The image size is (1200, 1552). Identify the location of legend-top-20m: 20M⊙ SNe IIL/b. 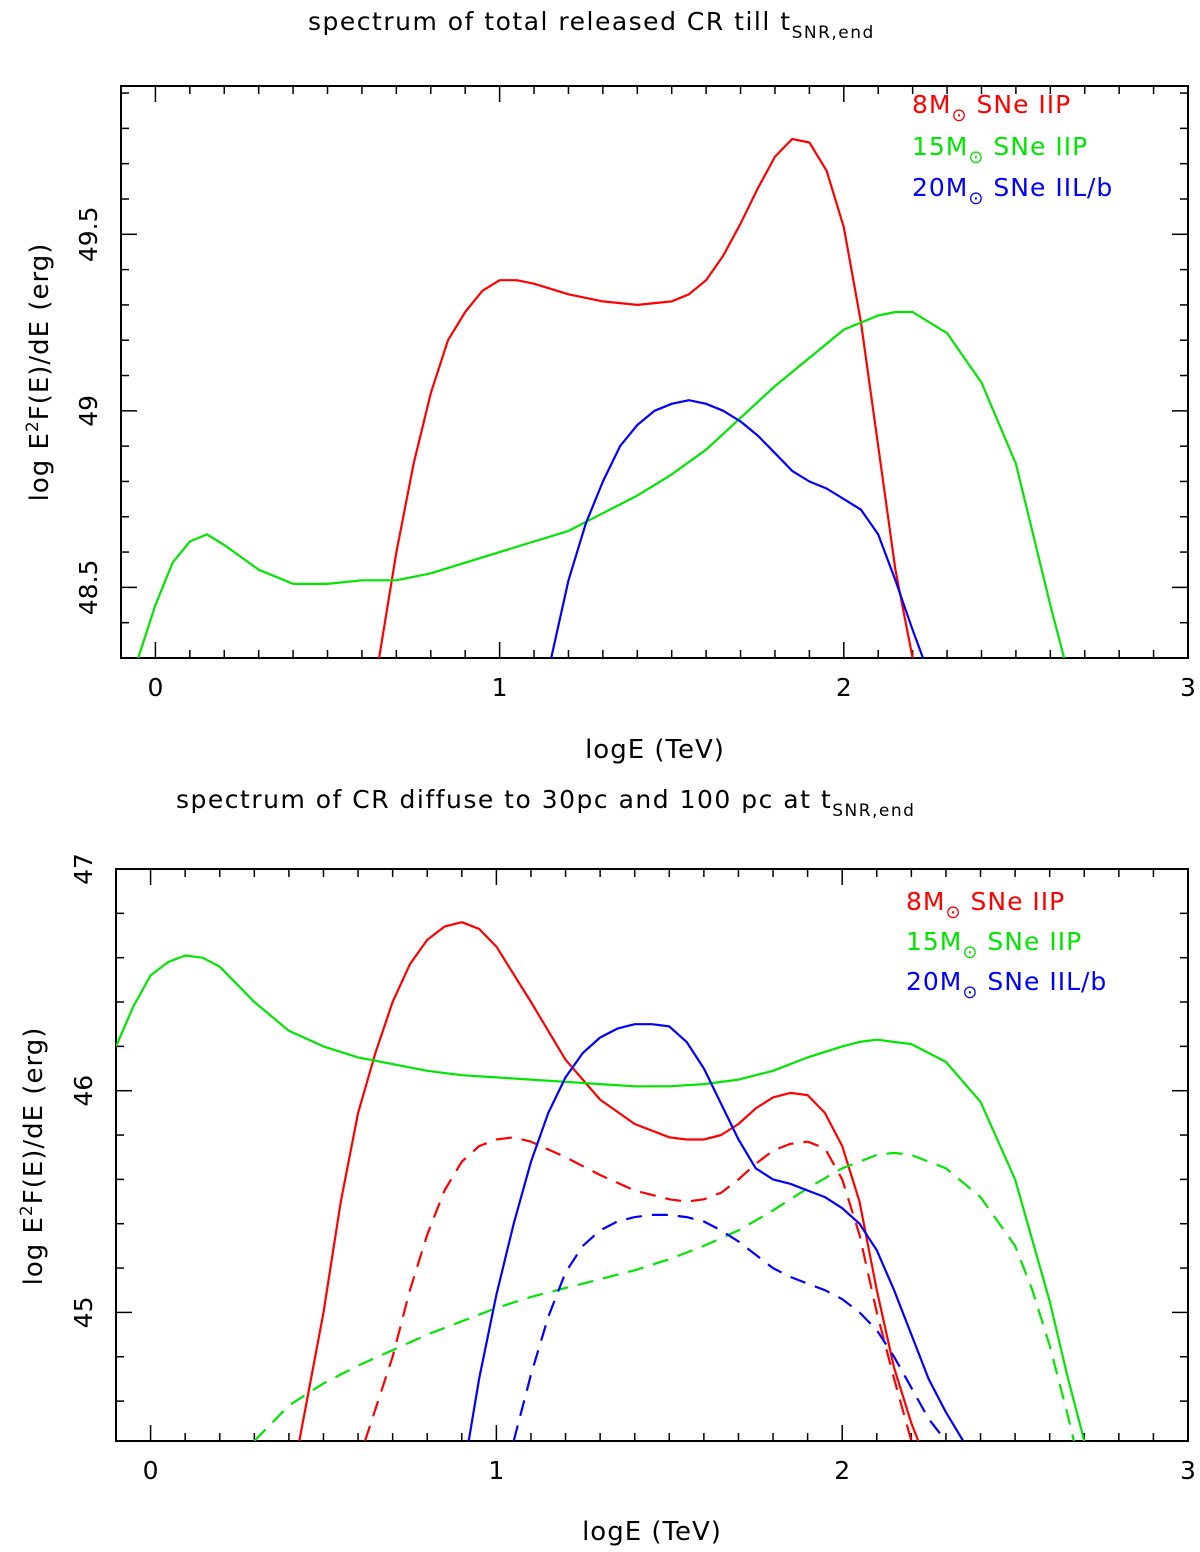
(1012, 191).